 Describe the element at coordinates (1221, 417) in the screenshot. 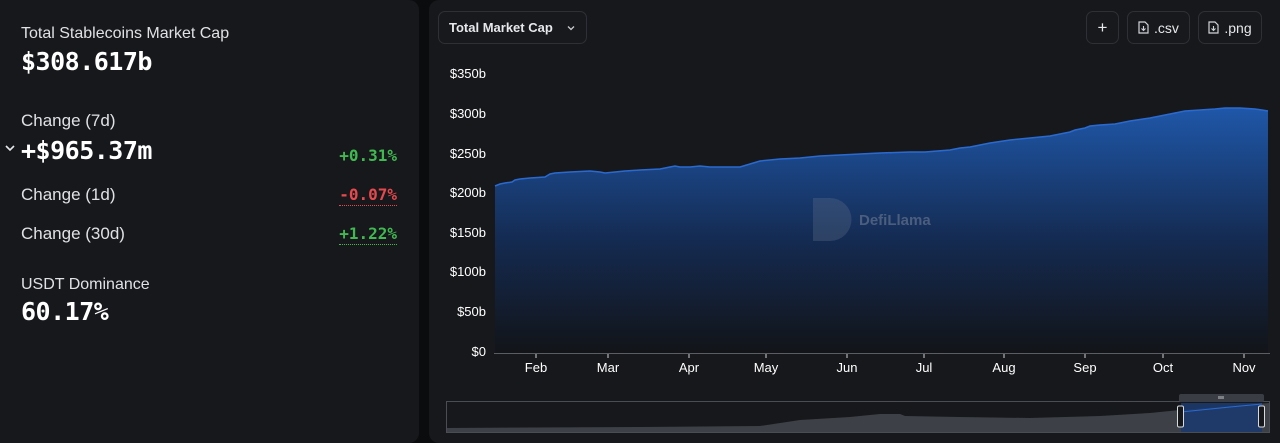

I see `datazoom-selection` at that location.